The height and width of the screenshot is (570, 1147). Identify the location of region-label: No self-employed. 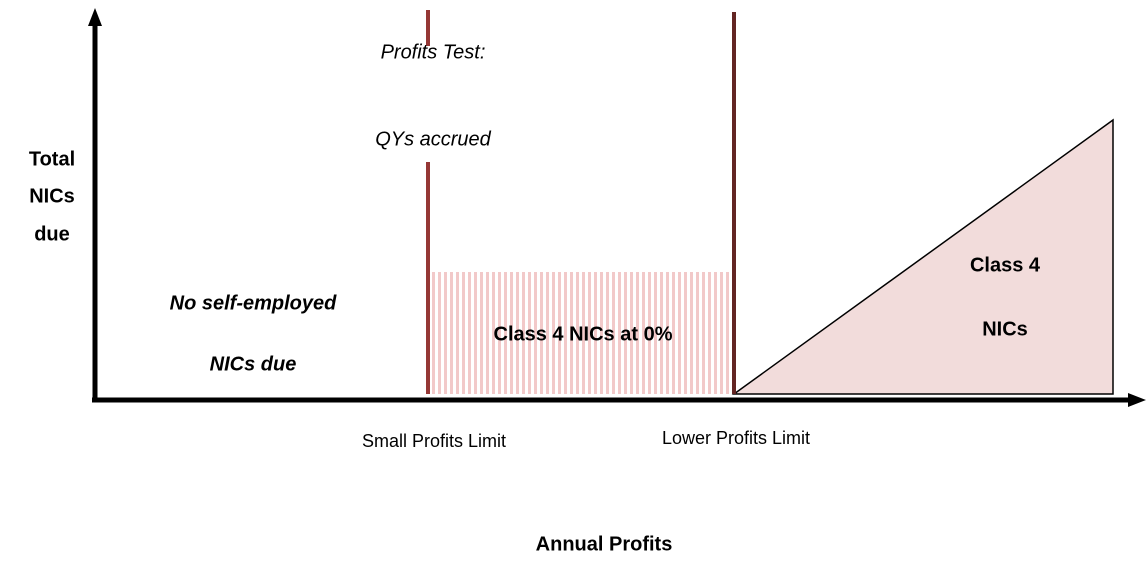
(253, 303).